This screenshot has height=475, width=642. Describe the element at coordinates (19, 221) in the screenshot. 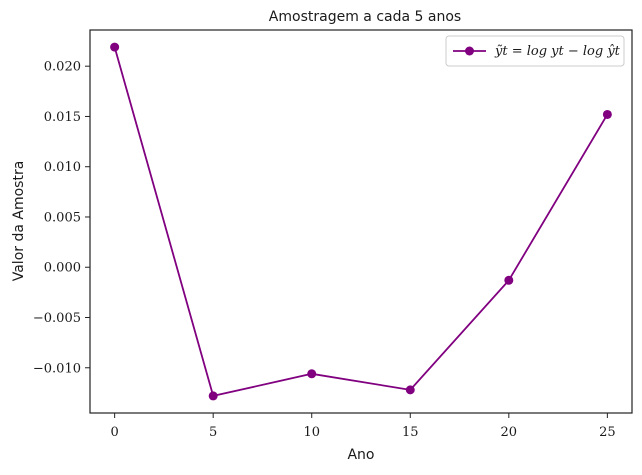

I see `y-axis-label: Valor da Amostra` at that location.